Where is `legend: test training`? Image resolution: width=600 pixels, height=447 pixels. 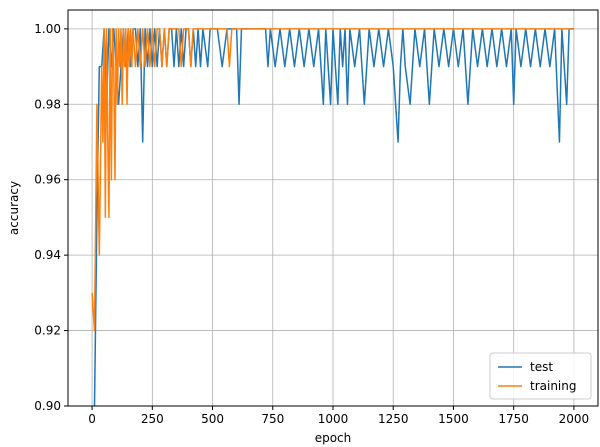
legend: test training is located at coordinates (540, 376).